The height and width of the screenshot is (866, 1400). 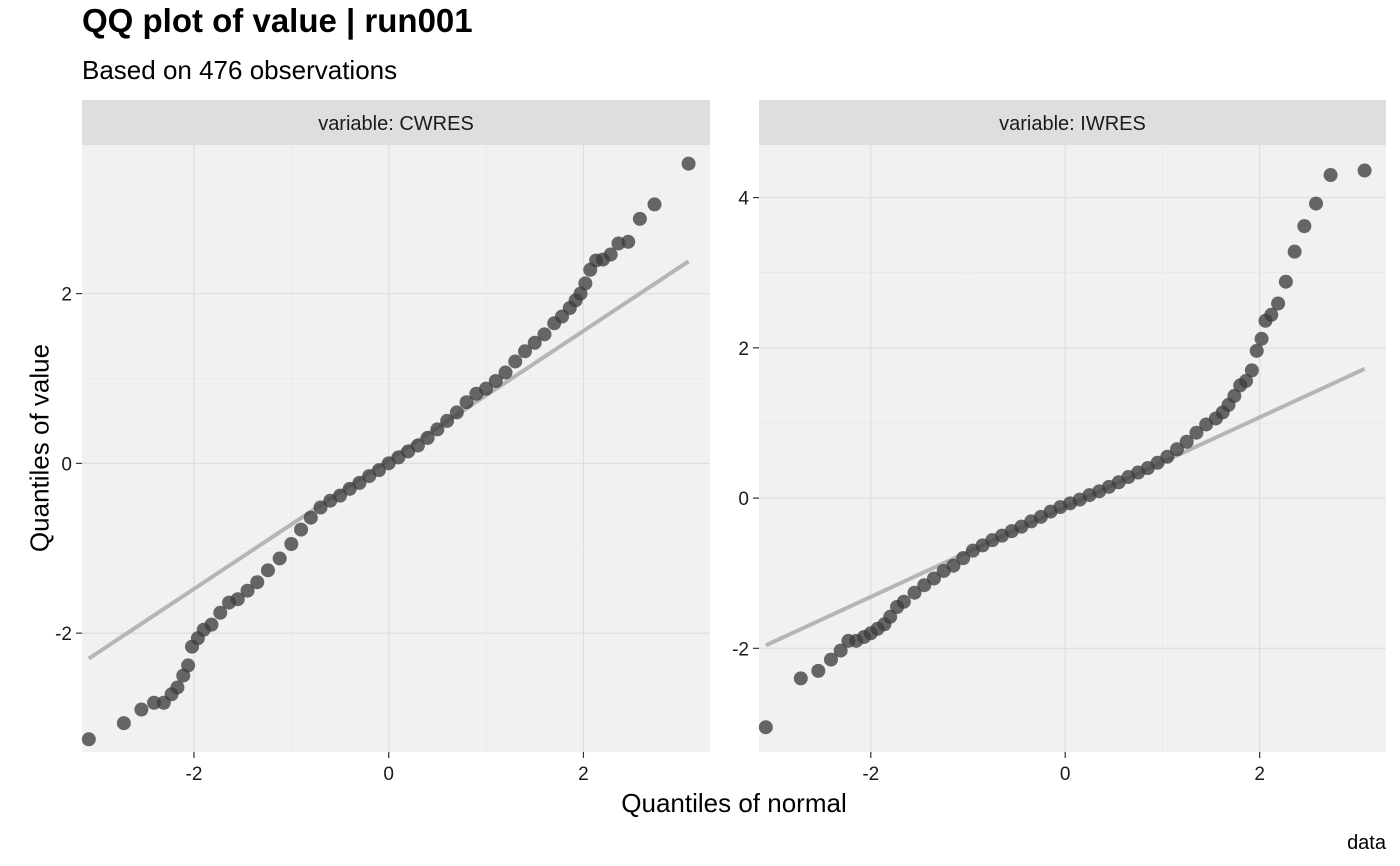 I want to click on plot-title: QQ plot of value | run001, so click(x=277, y=20).